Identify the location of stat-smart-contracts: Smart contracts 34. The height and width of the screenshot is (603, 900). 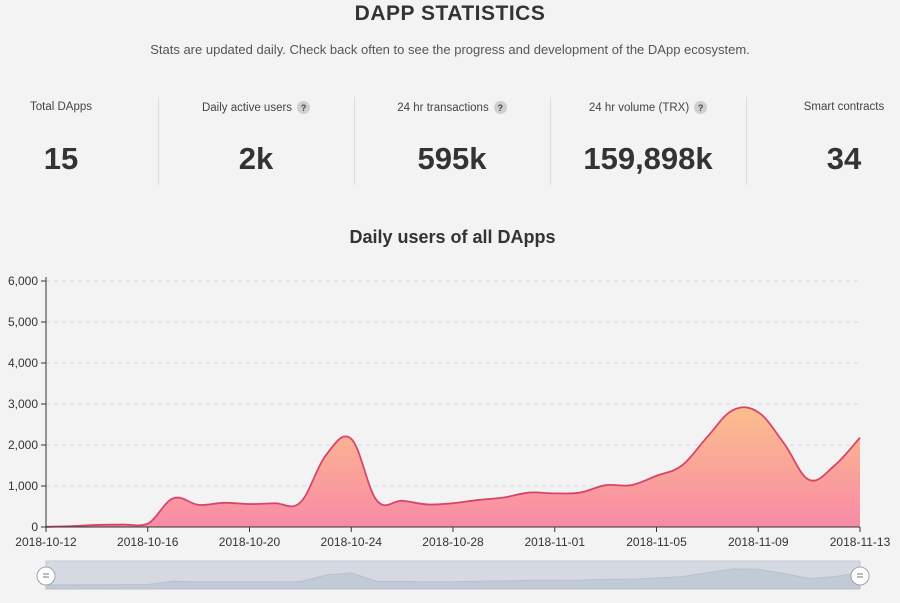
(823, 141).